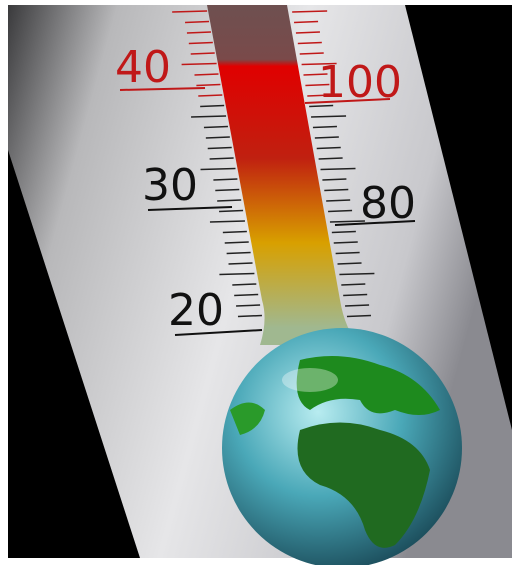 The width and height of the screenshot is (520, 565). Describe the element at coordinates (310, 380) in the screenshot. I see `highlight` at that location.